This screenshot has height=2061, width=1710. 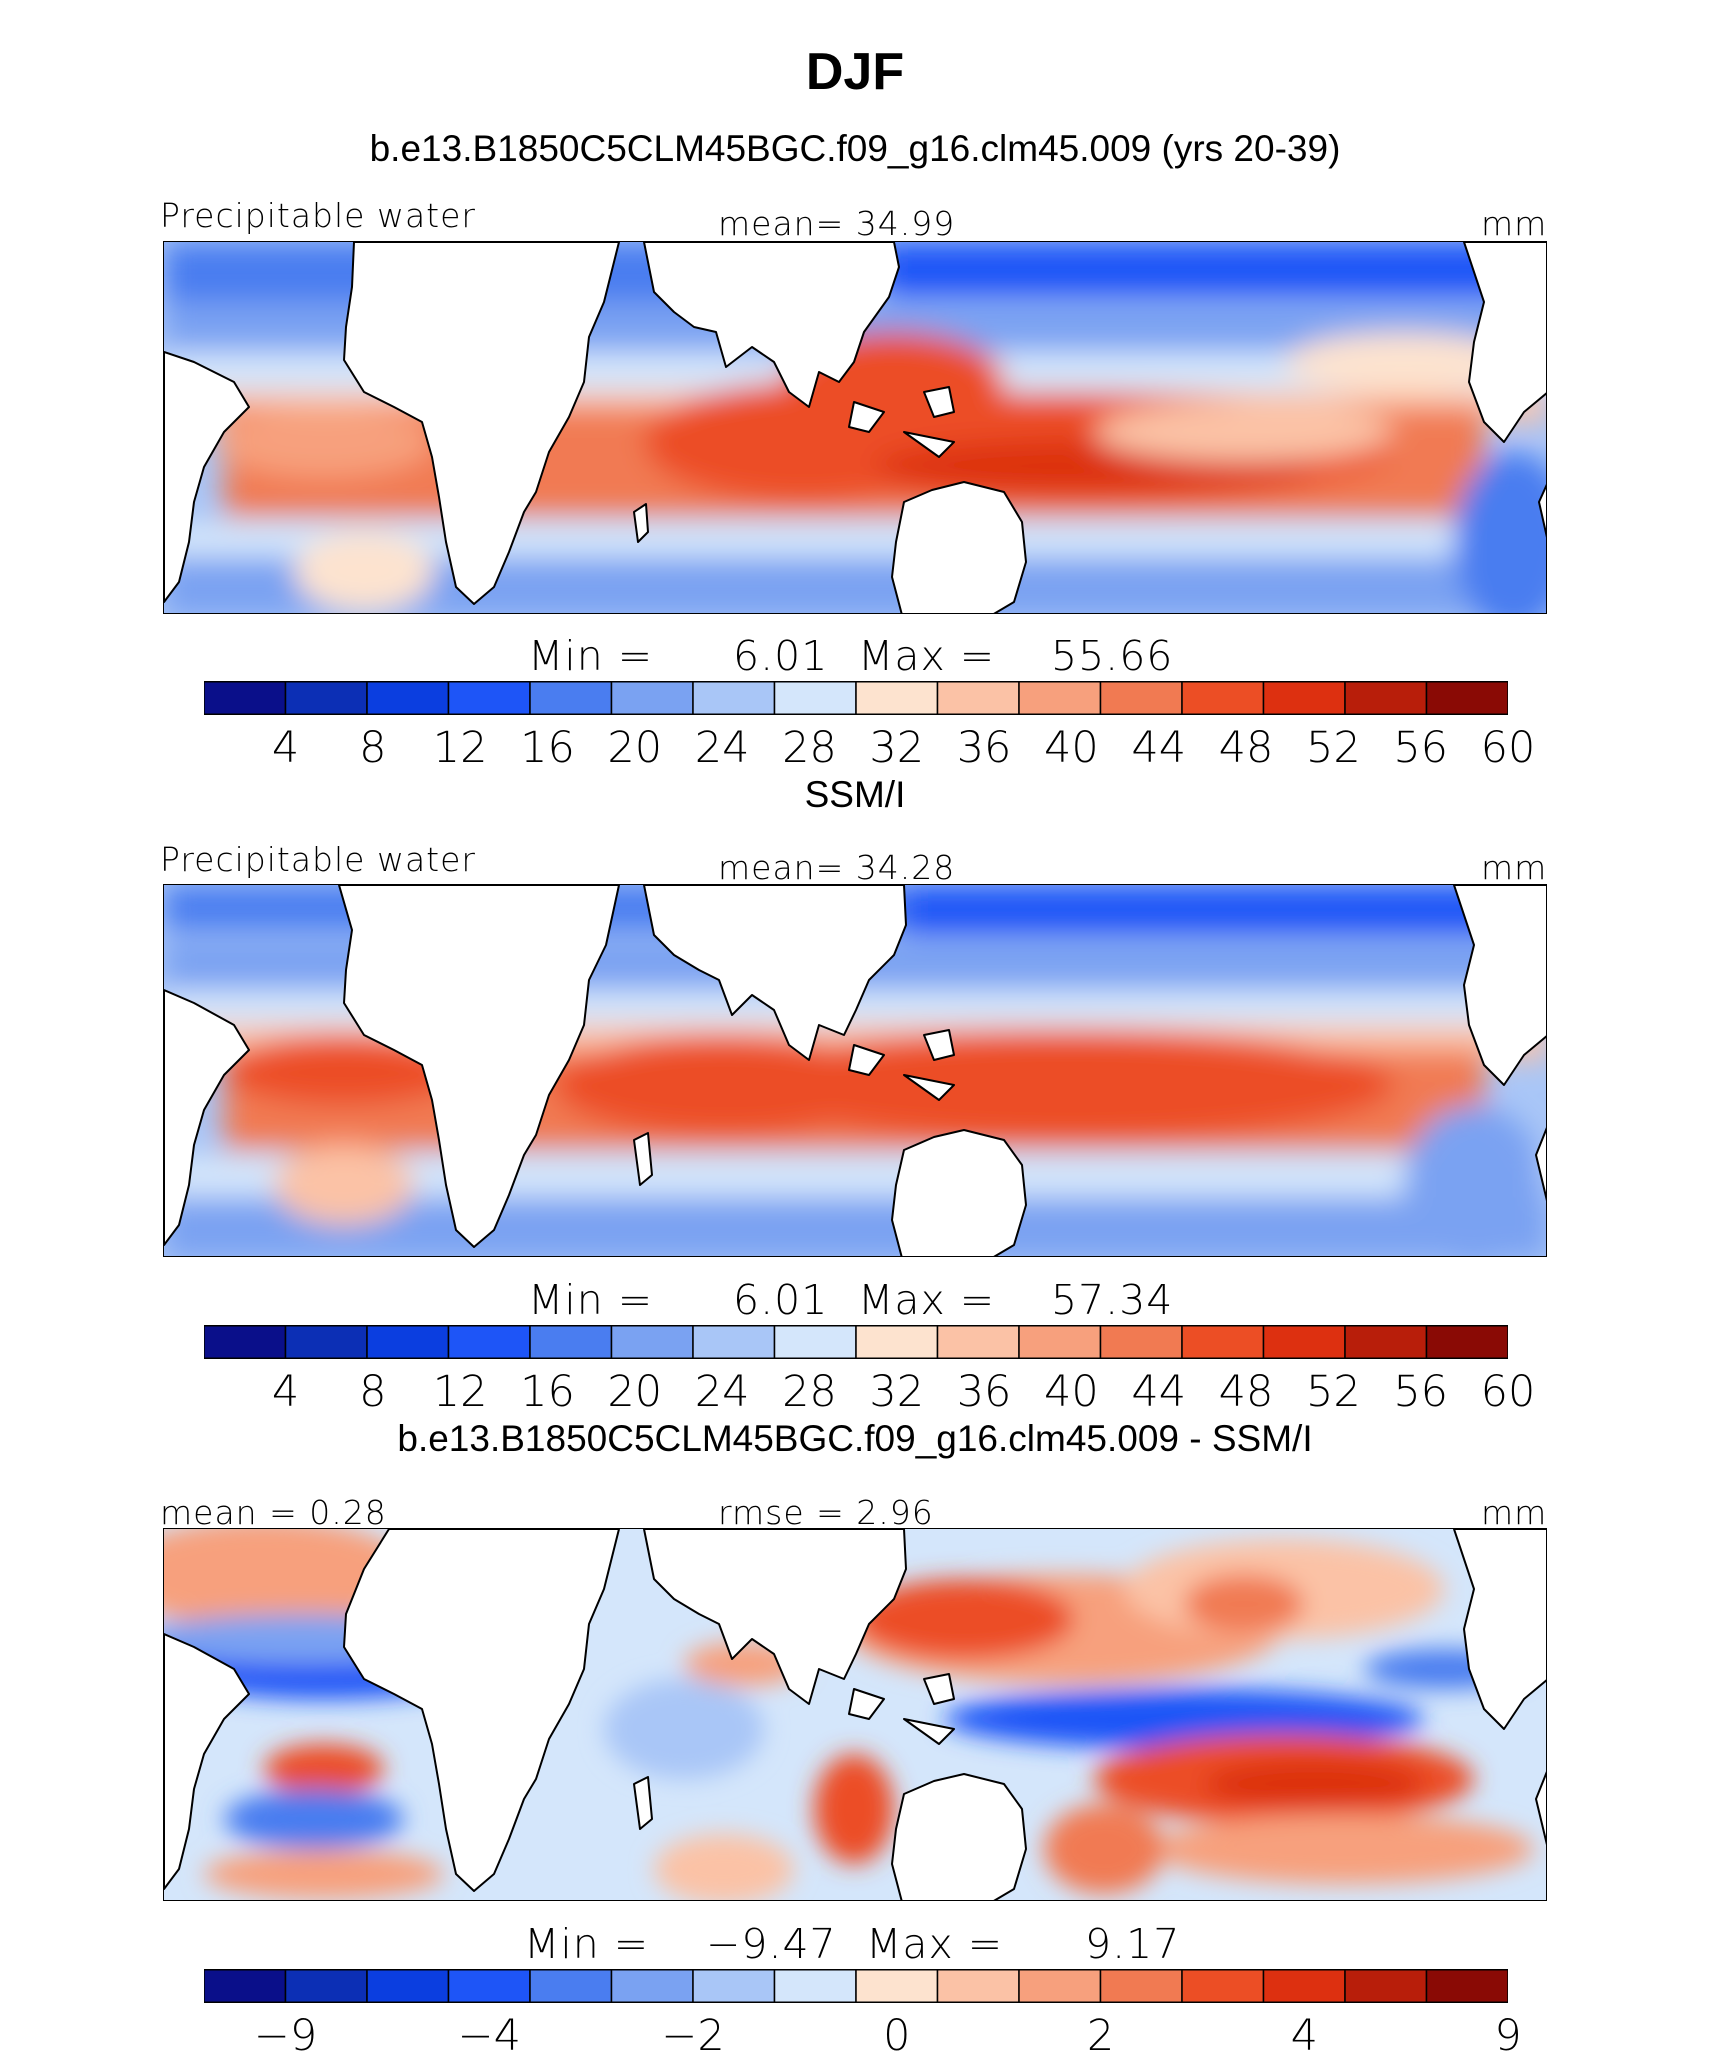 What do you see at coordinates (1504, 342) in the screenshot?
I see `americas-landmass` at bounding box center [1504, 342].